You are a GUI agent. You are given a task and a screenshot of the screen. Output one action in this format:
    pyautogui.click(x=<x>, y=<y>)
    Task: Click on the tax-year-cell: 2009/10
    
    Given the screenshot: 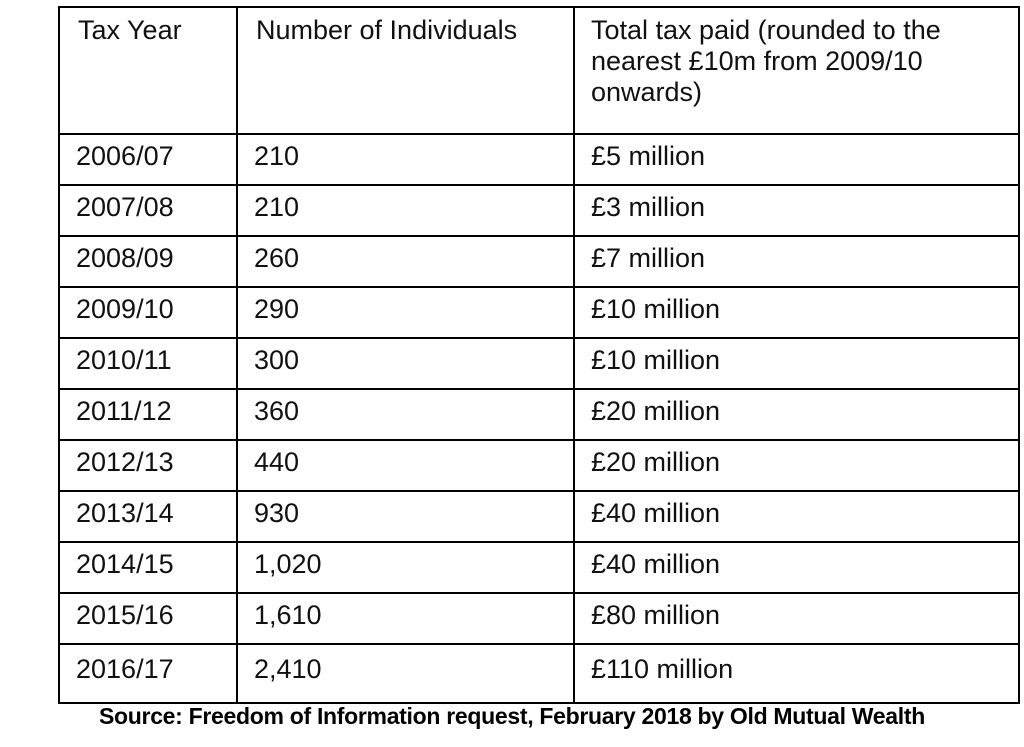 What is the action you would take?
    pyautogui.click(x=148, y=312)
    